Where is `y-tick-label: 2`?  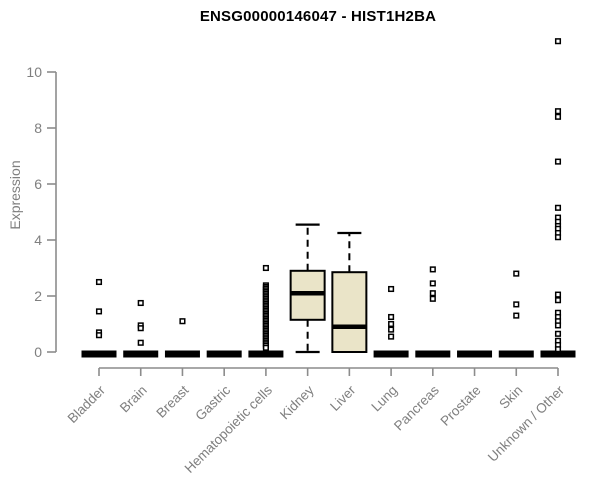
y-tick-label: 2 is located at coordinates (38, 296).